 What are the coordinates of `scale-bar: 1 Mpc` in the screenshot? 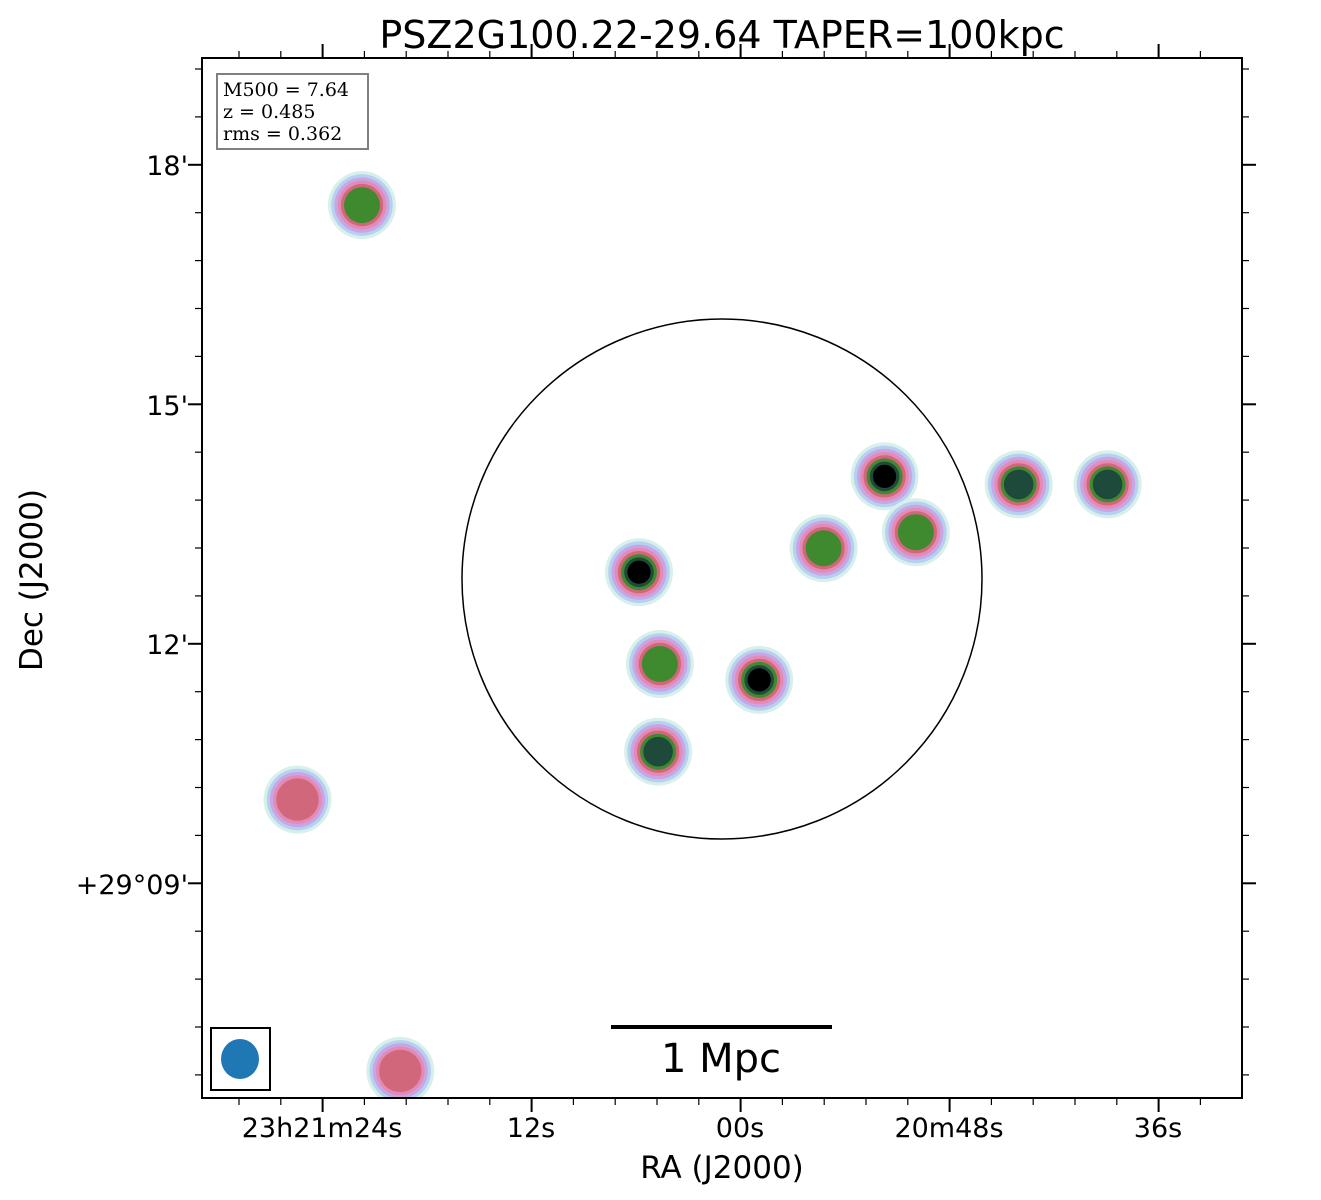 It's located at (721, 1053).